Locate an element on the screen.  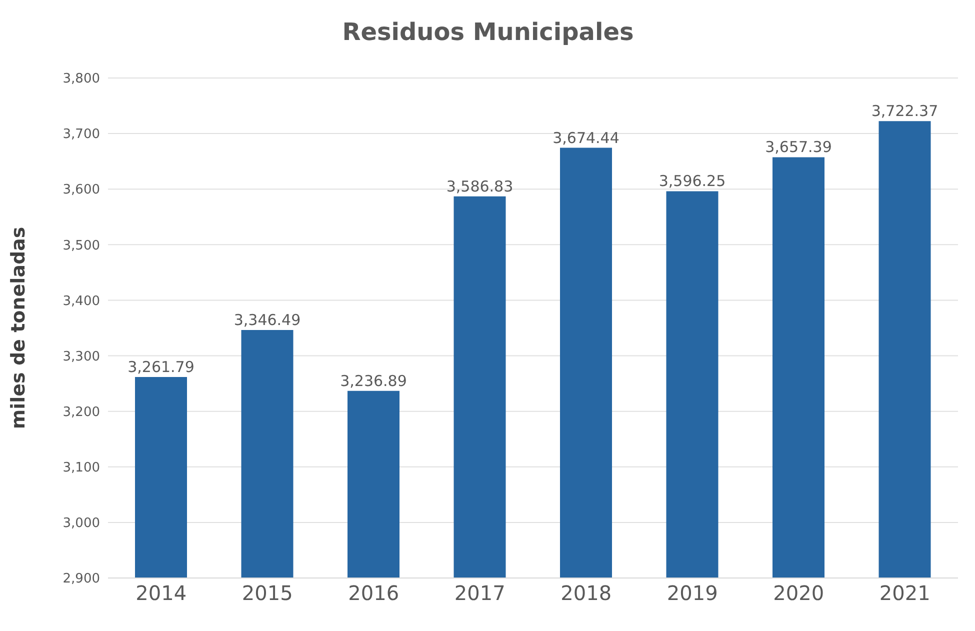
x-tick-label: 2016 is located at coordinates (374, 593).